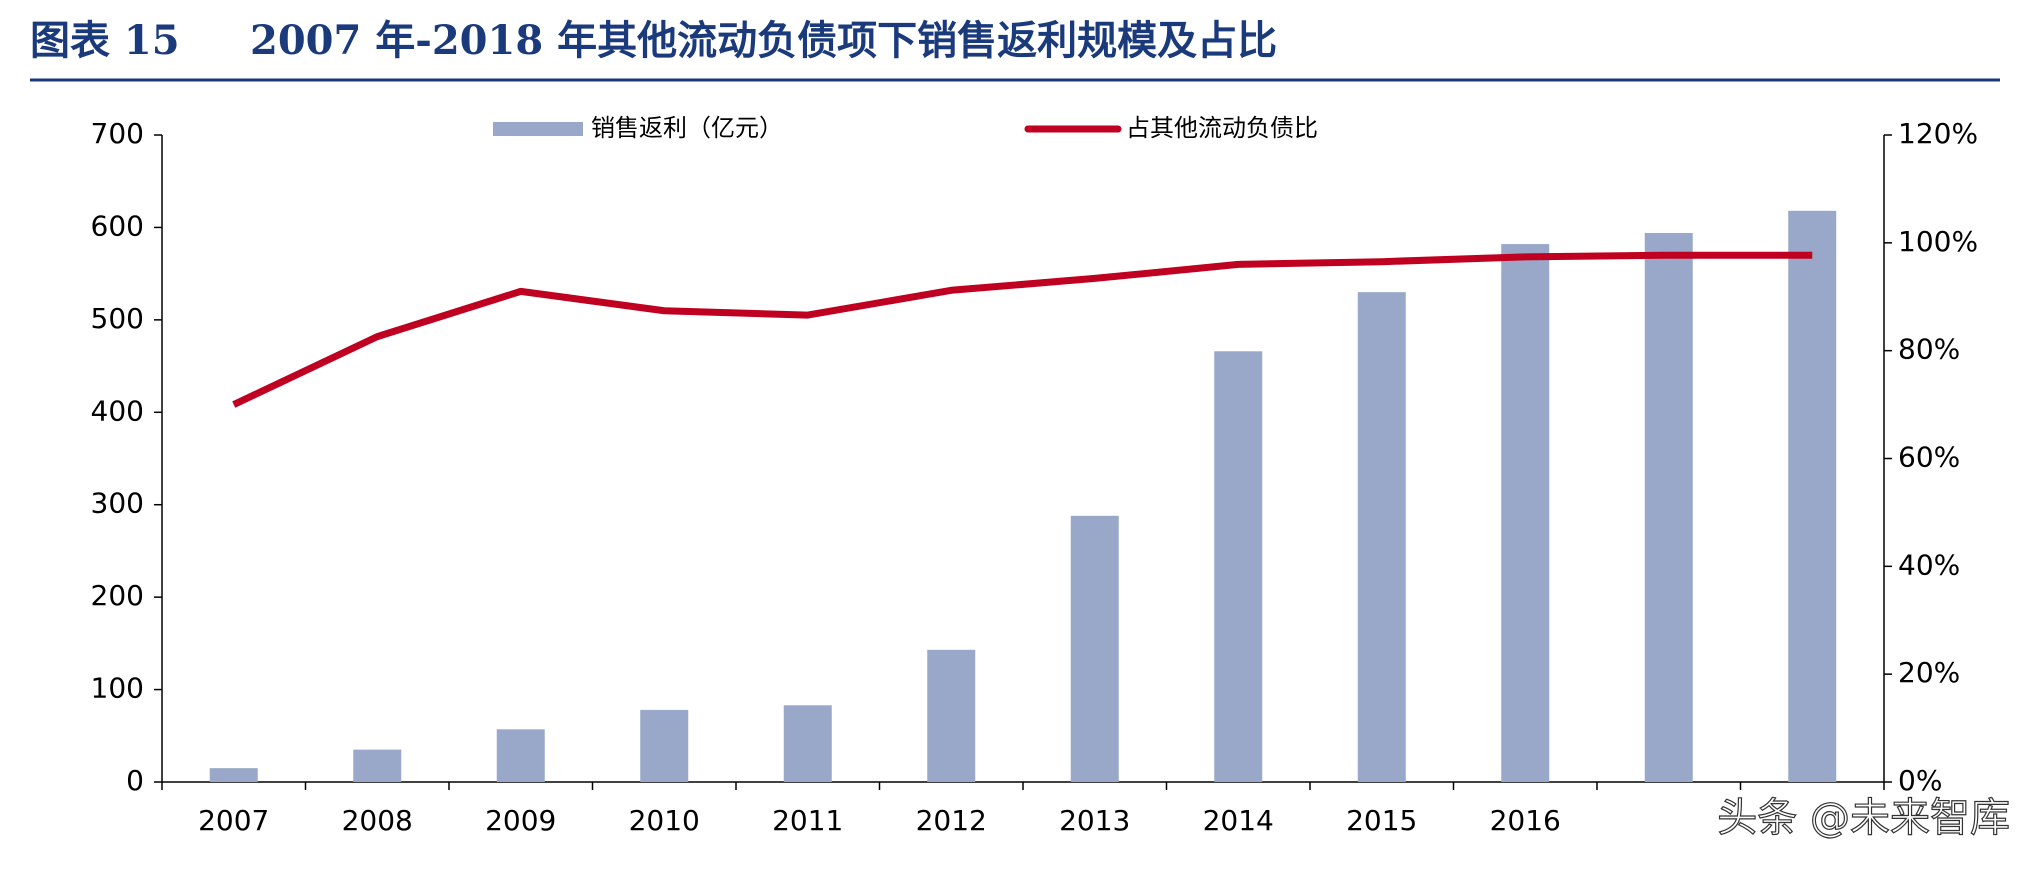 The image size is (2030, 872). What do you see at coordinates (117, 410) in the screenshot?
I see `y-tick-label: 400` at bounding box center [117, 410].